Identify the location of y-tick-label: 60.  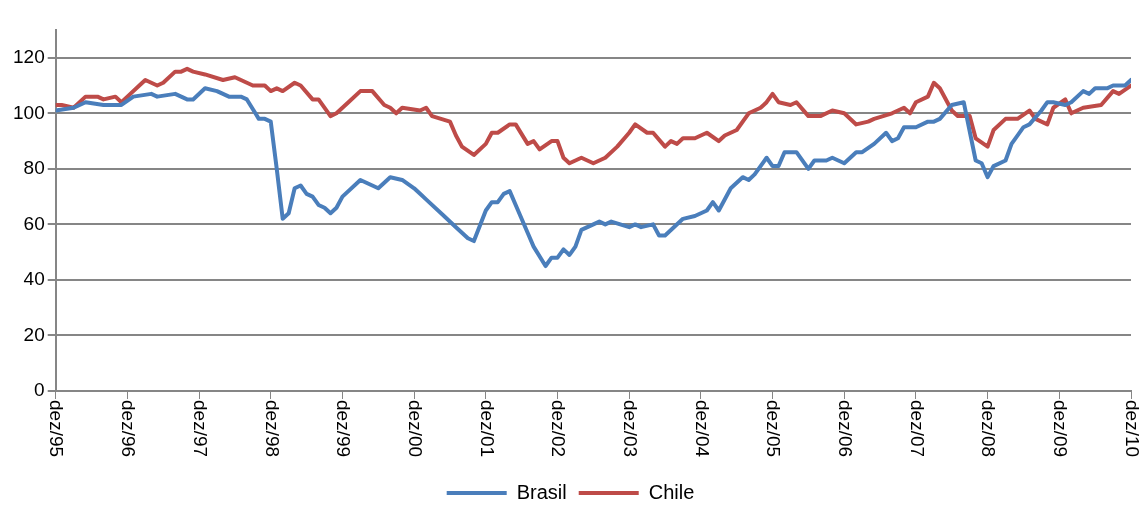
(34, 223).